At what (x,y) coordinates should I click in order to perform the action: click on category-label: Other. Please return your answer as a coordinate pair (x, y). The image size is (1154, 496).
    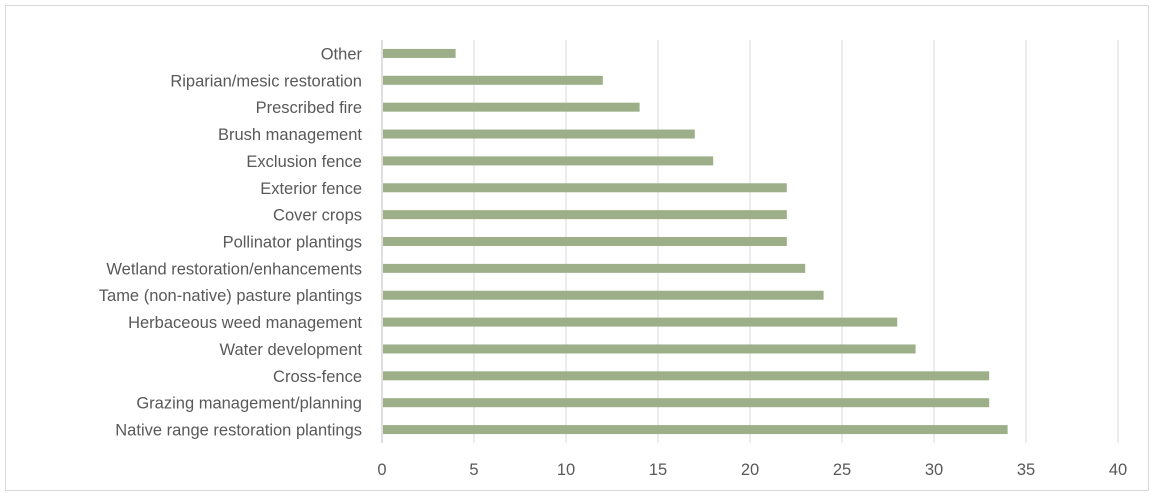
    Looking at the image, I should click on (342, 54).